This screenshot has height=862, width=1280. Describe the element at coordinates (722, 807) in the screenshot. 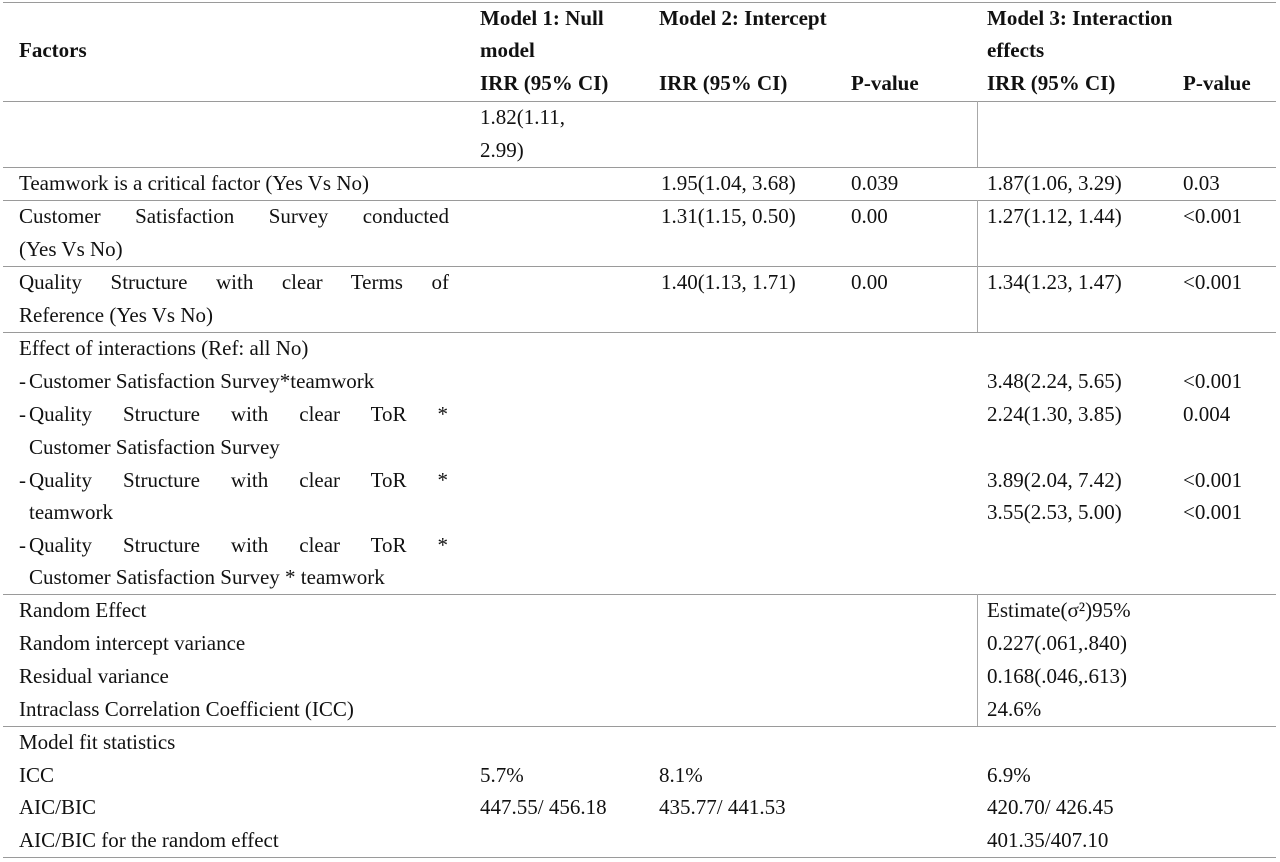

I see `fit-aic-model2: 435.77/ 441.53` at that location.